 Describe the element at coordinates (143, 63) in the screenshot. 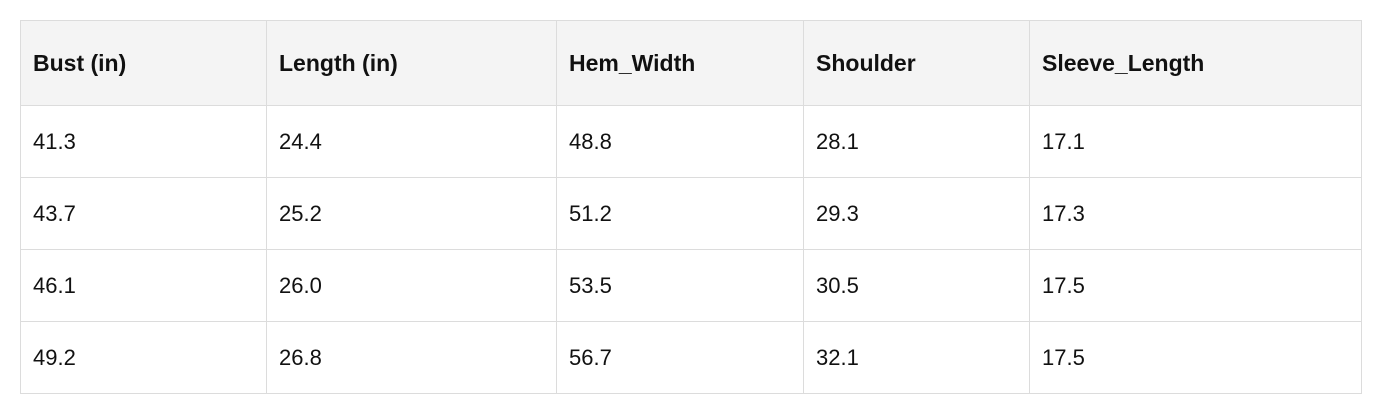

I see `column-header: Bust (in)` at that location.